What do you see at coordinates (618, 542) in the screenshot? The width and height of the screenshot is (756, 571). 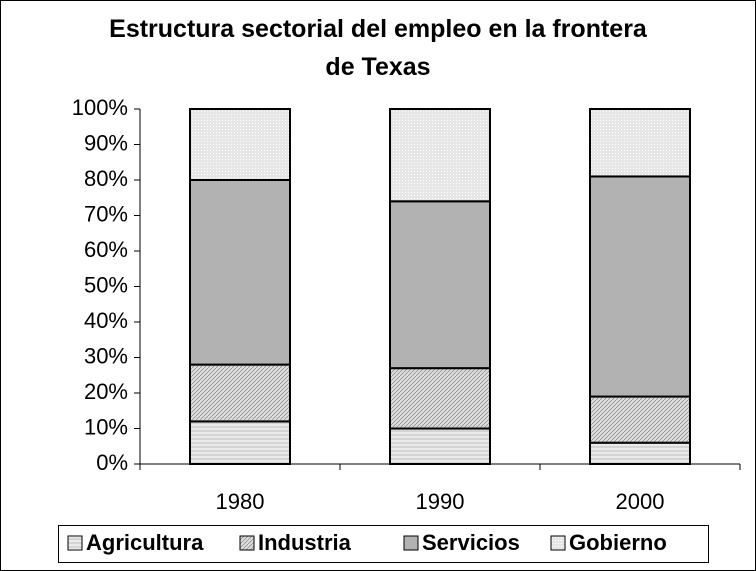 I see `legend-label: Gobierno` at bounding box center [618, 542].